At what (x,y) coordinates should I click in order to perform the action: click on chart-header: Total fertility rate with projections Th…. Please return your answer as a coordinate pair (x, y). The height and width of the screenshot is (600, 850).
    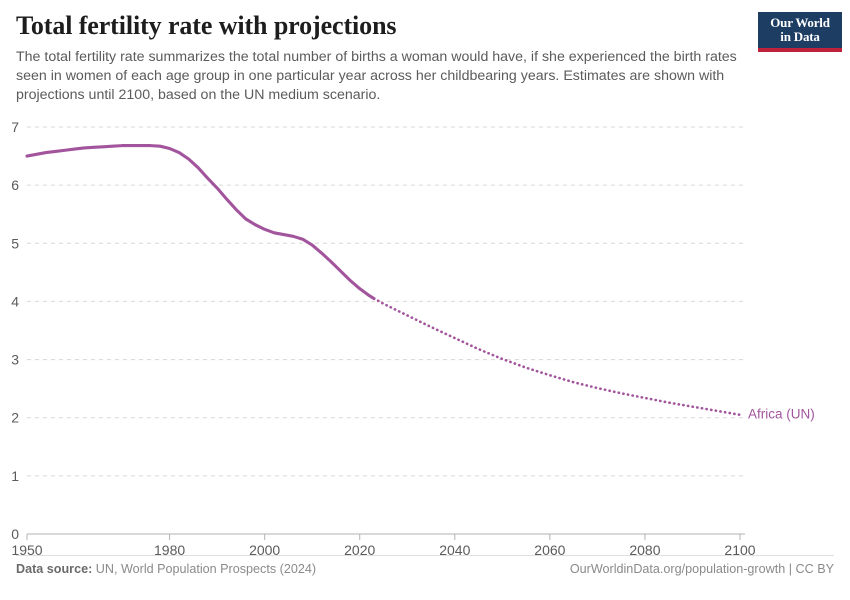
    Looking at the image, I should click on (386, 57).